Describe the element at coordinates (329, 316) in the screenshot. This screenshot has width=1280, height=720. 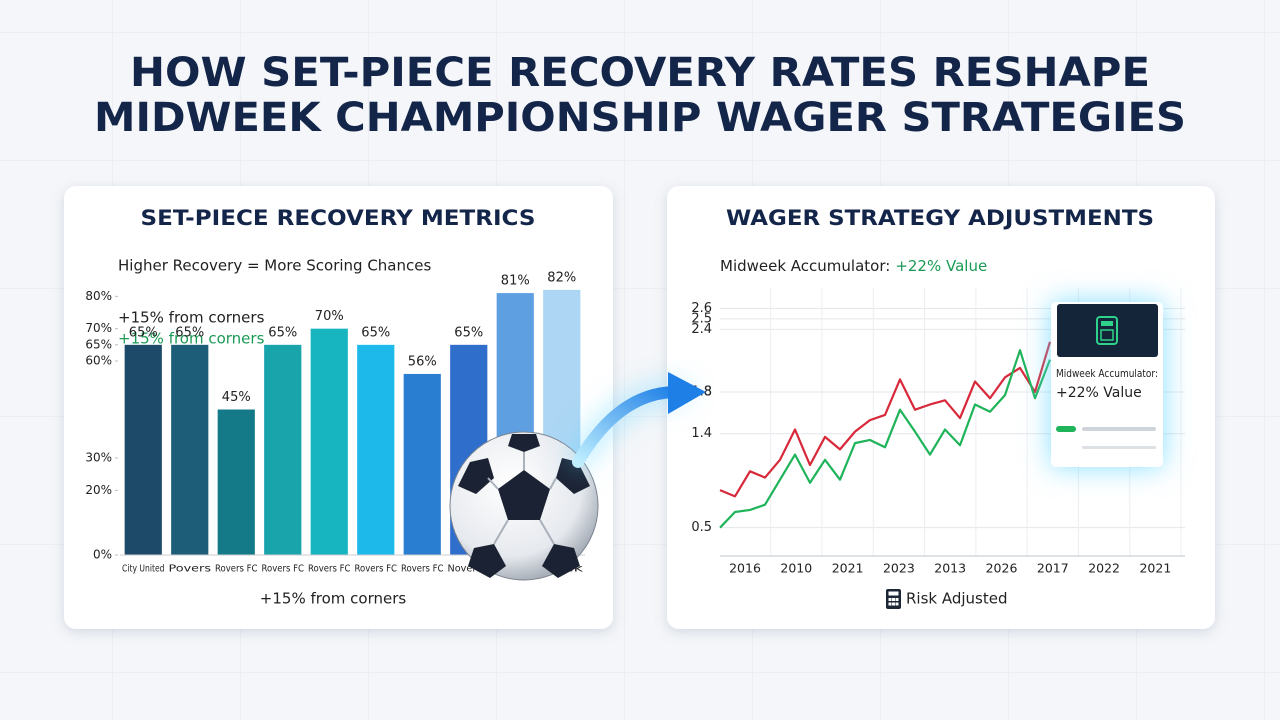
I see `value-label: 70%` at that location.